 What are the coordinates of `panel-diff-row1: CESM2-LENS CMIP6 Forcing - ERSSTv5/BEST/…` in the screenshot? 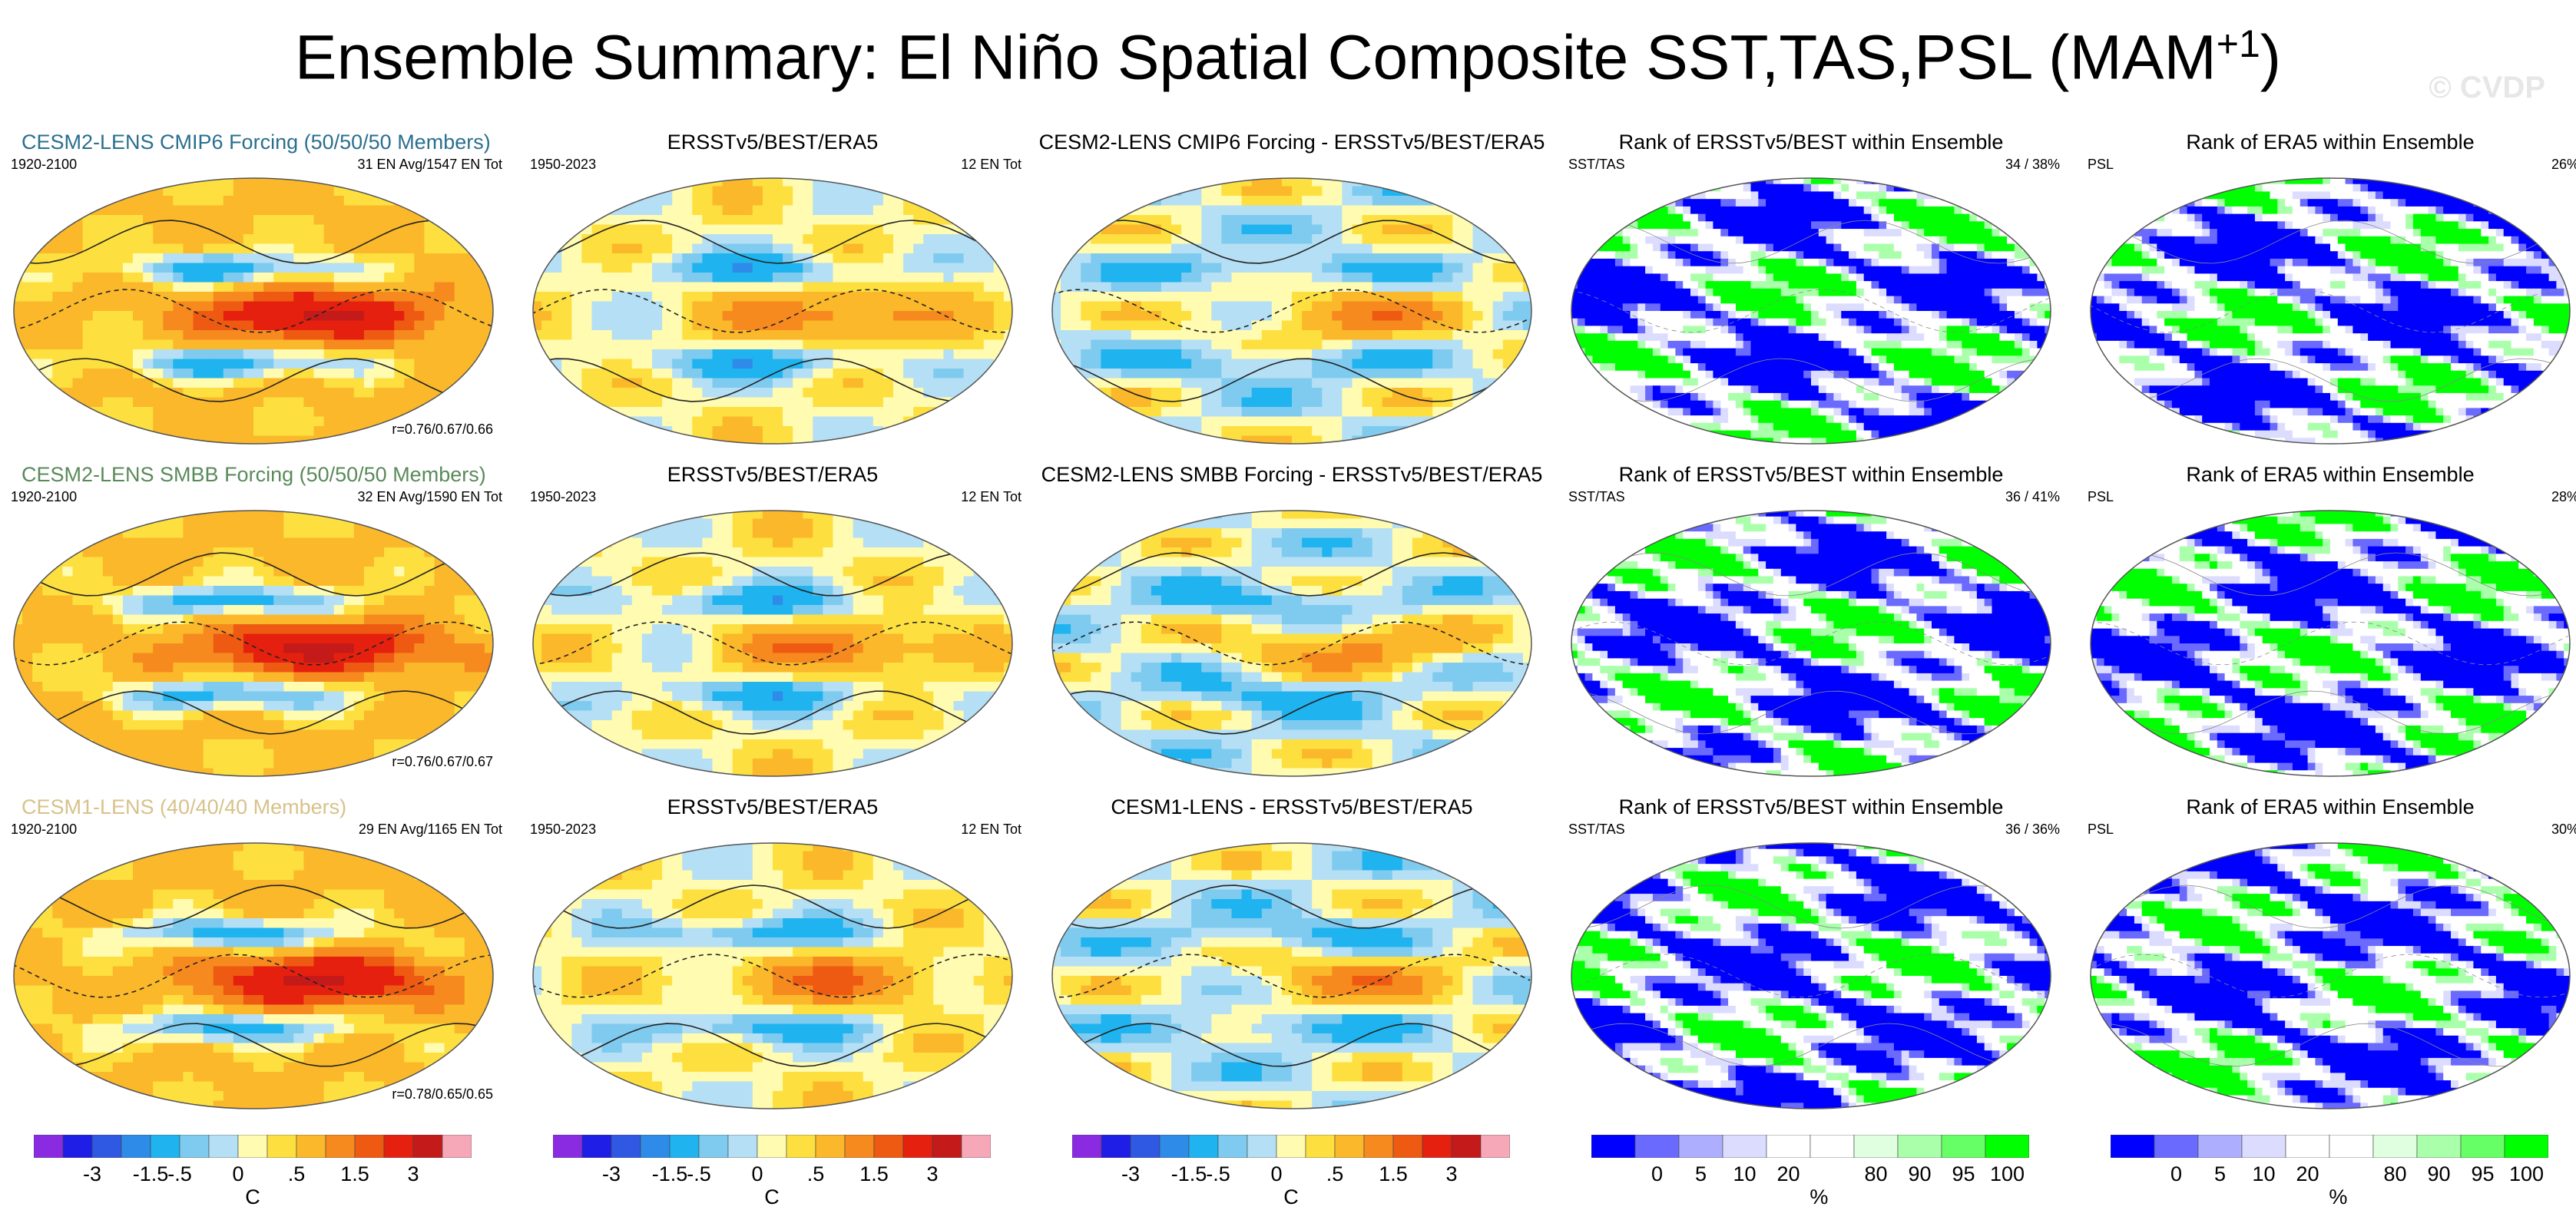 It's located at (1292, 292).